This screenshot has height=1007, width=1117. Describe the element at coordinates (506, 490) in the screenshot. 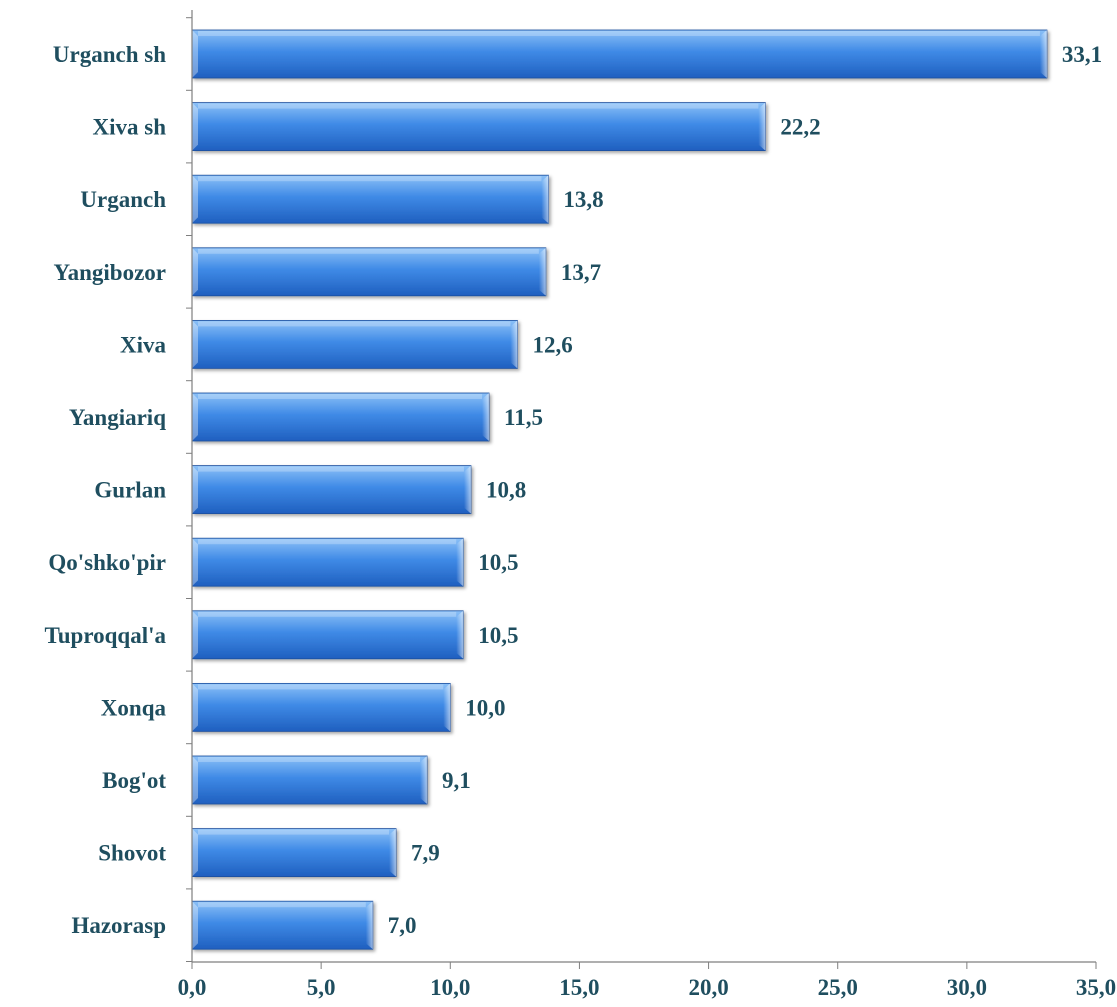

I see `data-label: 10,8` at that location.